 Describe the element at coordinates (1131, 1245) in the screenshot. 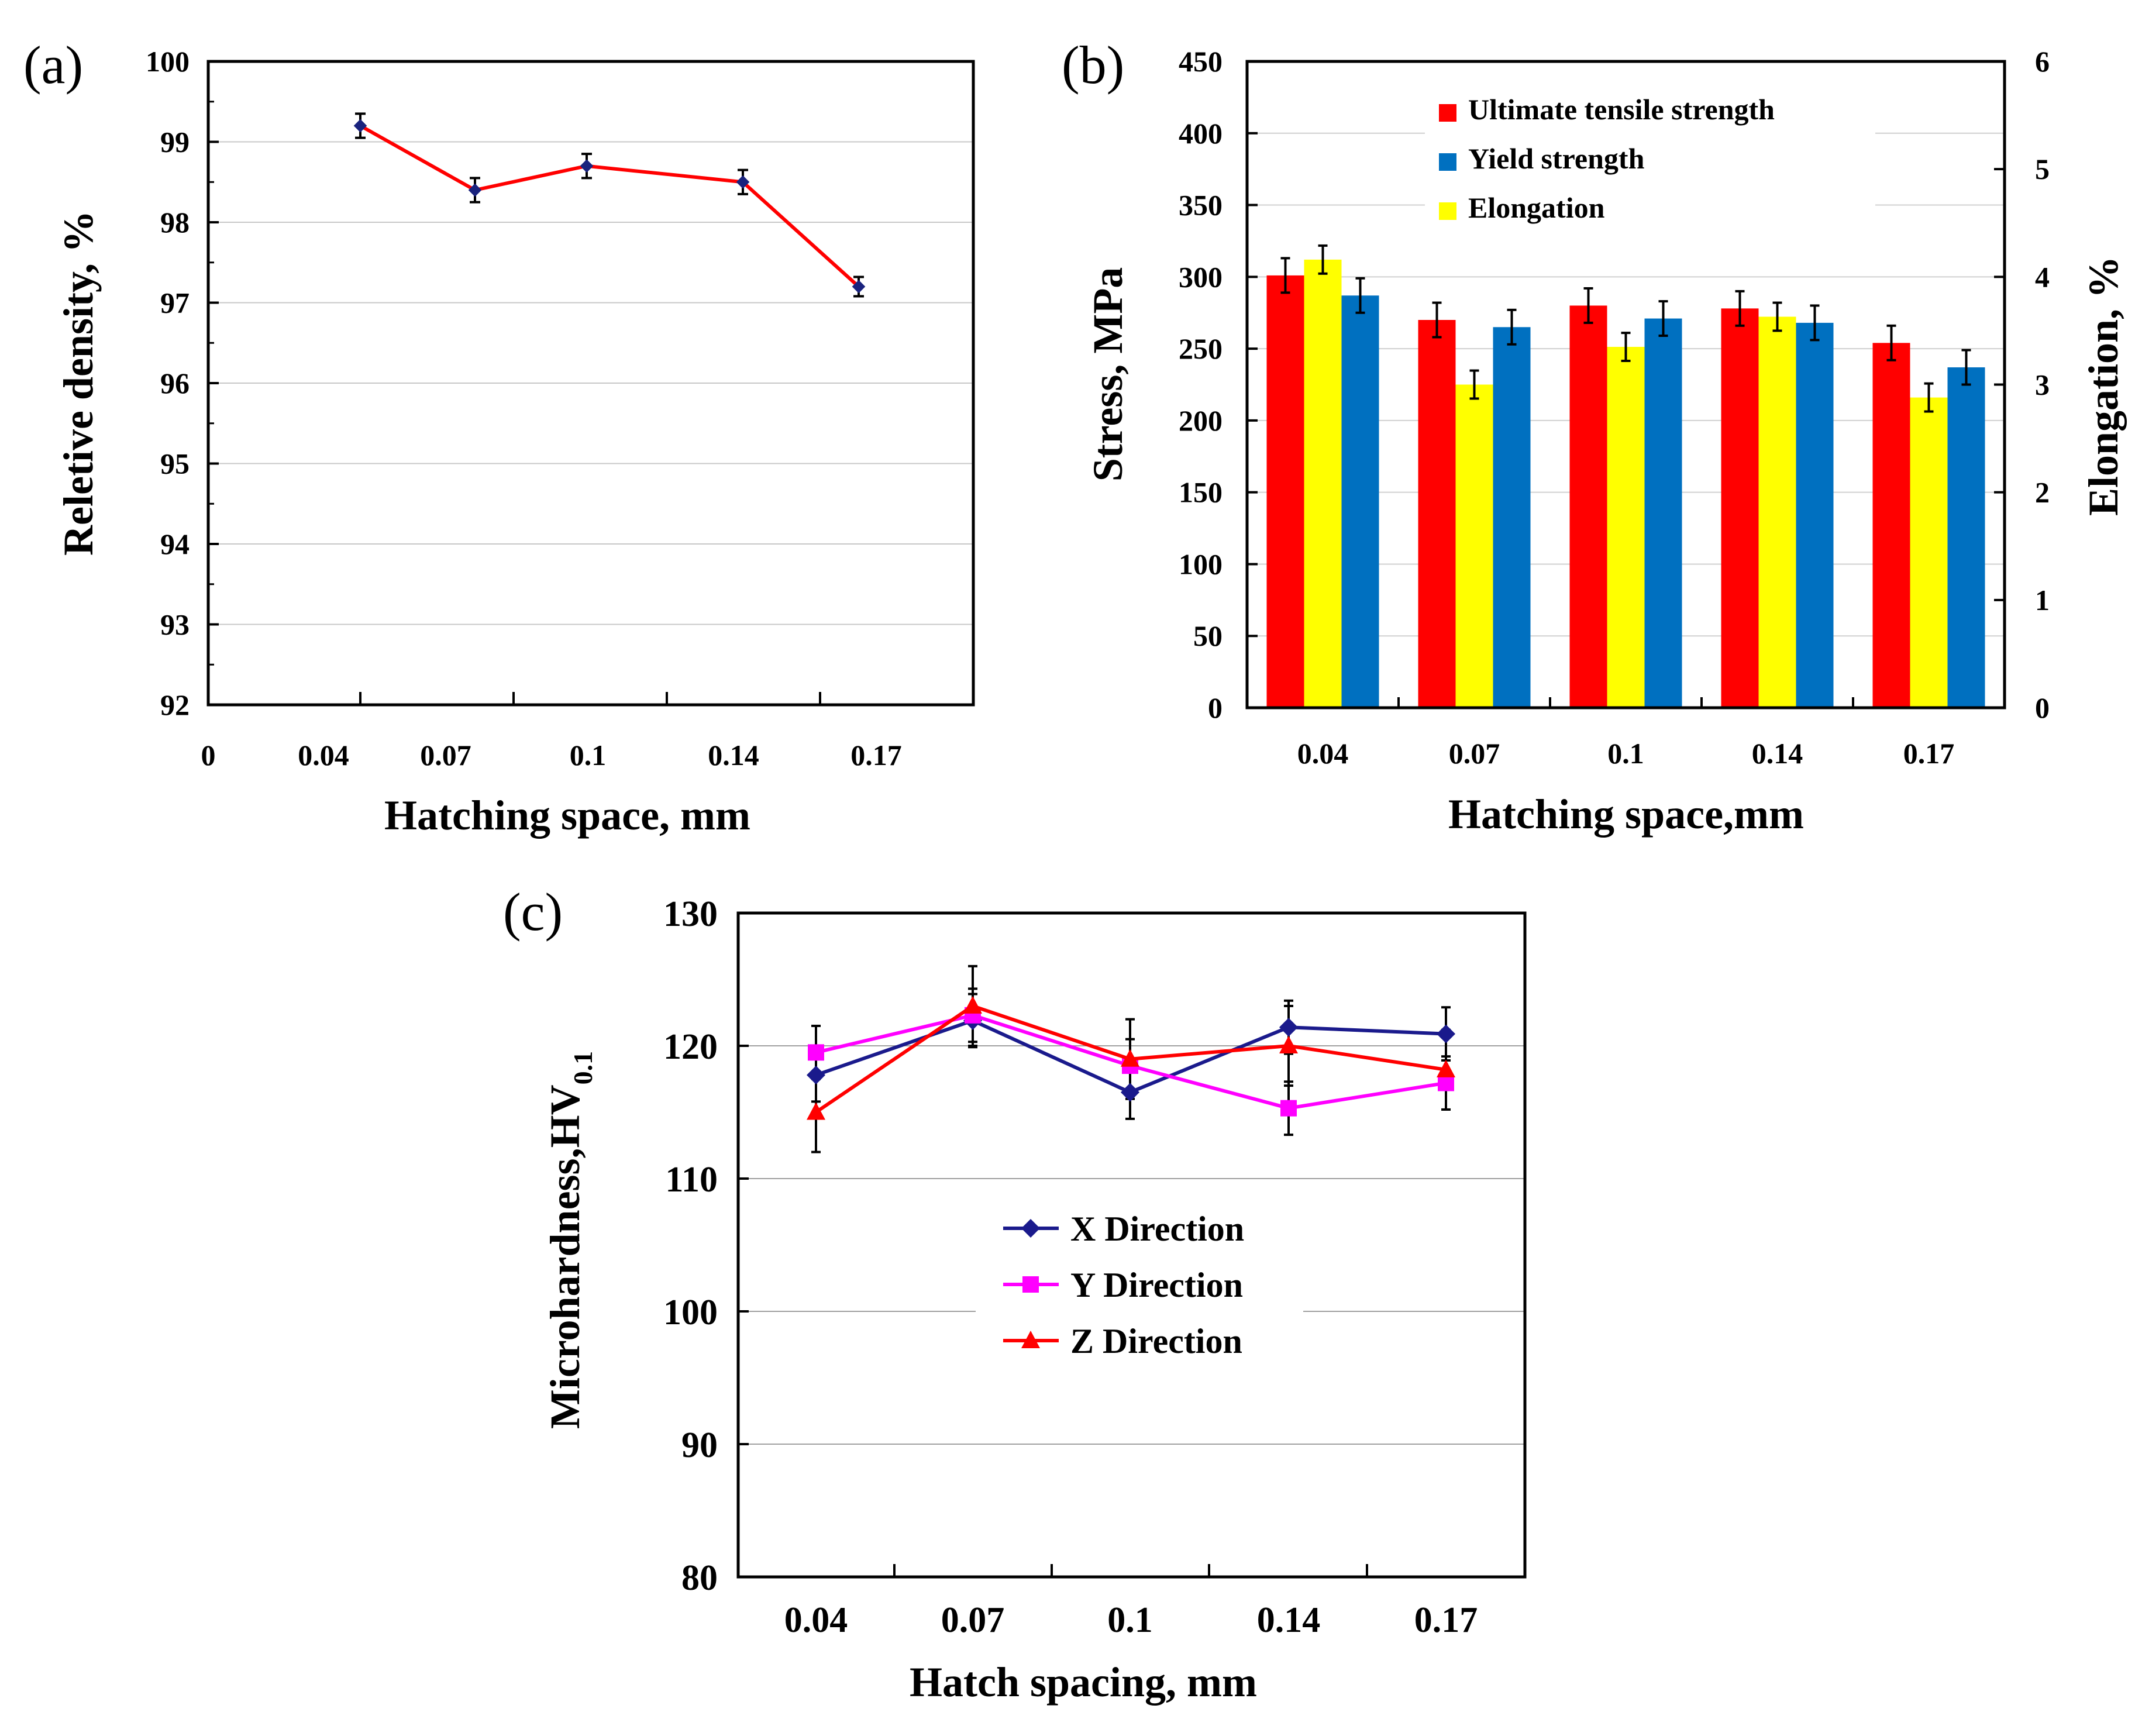

I see `panel-c-plot-frame` at that location.